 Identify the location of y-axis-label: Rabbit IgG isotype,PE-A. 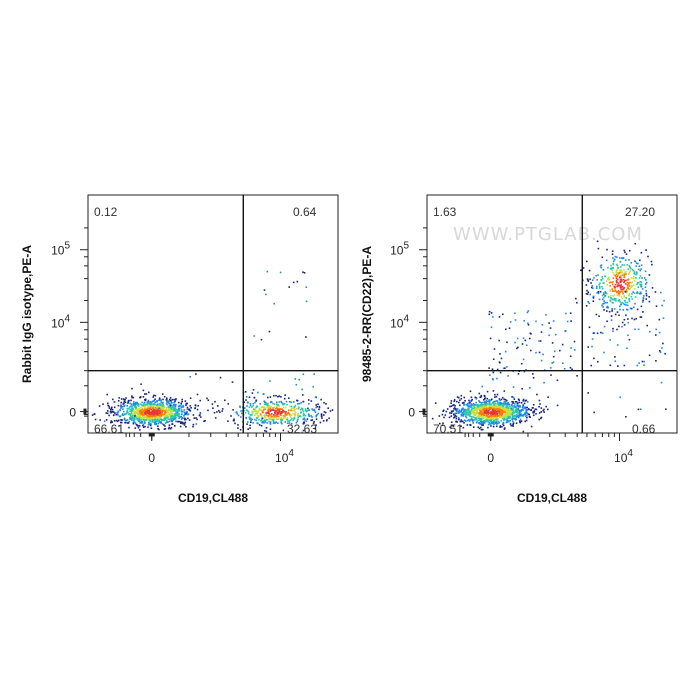
(27, 314).